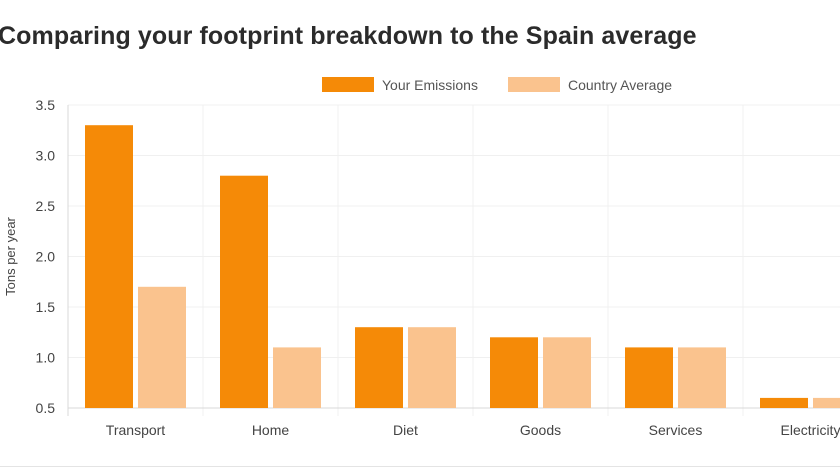  What do you see at coordinates (46, 105) in the screenshot?
I see `y-tick-label: 3.5` at bounding box center [46, 105].